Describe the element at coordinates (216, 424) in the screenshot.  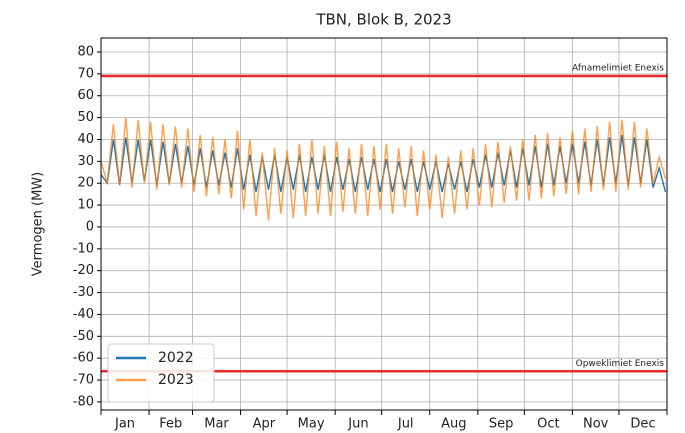
I see `x-tick-label: Mar` at that location.